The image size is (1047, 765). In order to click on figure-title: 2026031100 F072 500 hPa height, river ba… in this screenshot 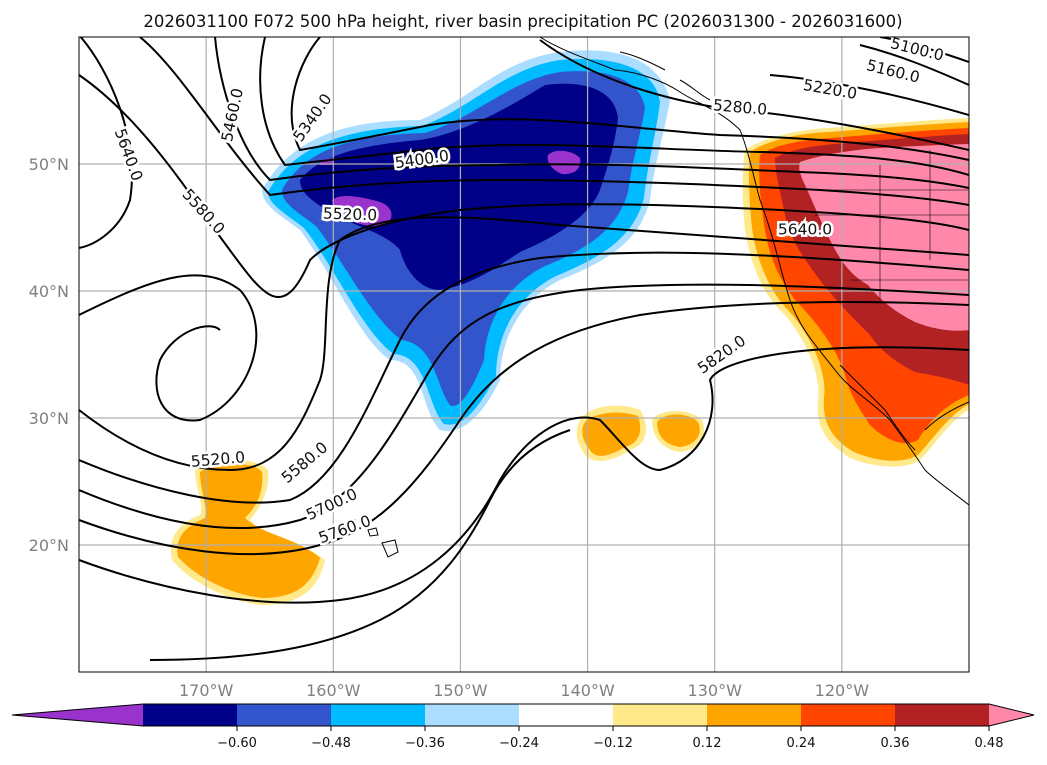, I will do `click(522, 21)`.